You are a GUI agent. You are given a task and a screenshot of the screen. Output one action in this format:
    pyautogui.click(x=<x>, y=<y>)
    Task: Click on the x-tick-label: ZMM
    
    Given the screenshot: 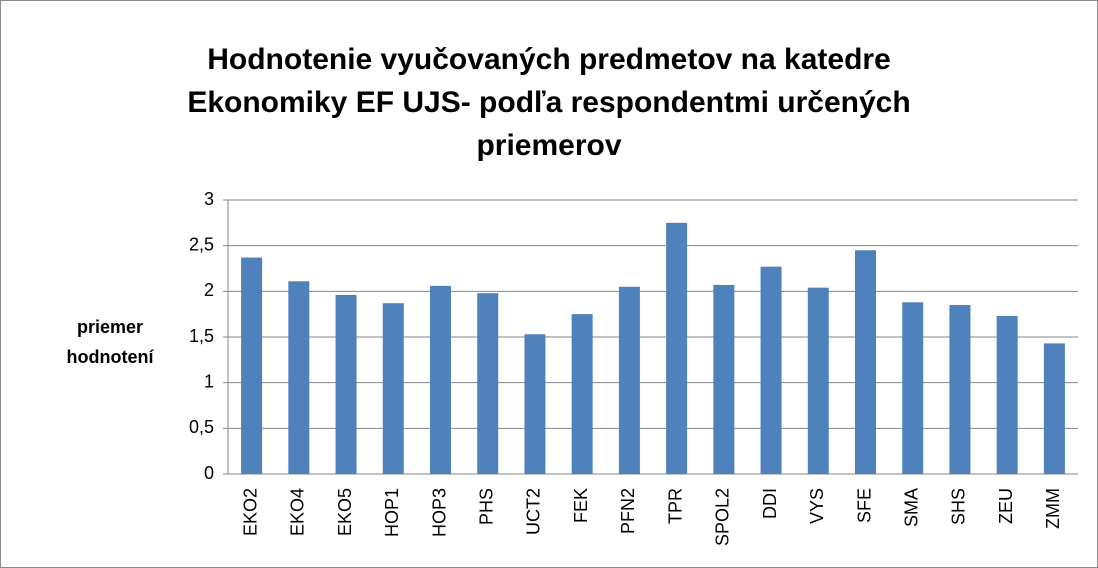 What is the action you would take?
    pyautogui.click(x=1053, y=508)
    